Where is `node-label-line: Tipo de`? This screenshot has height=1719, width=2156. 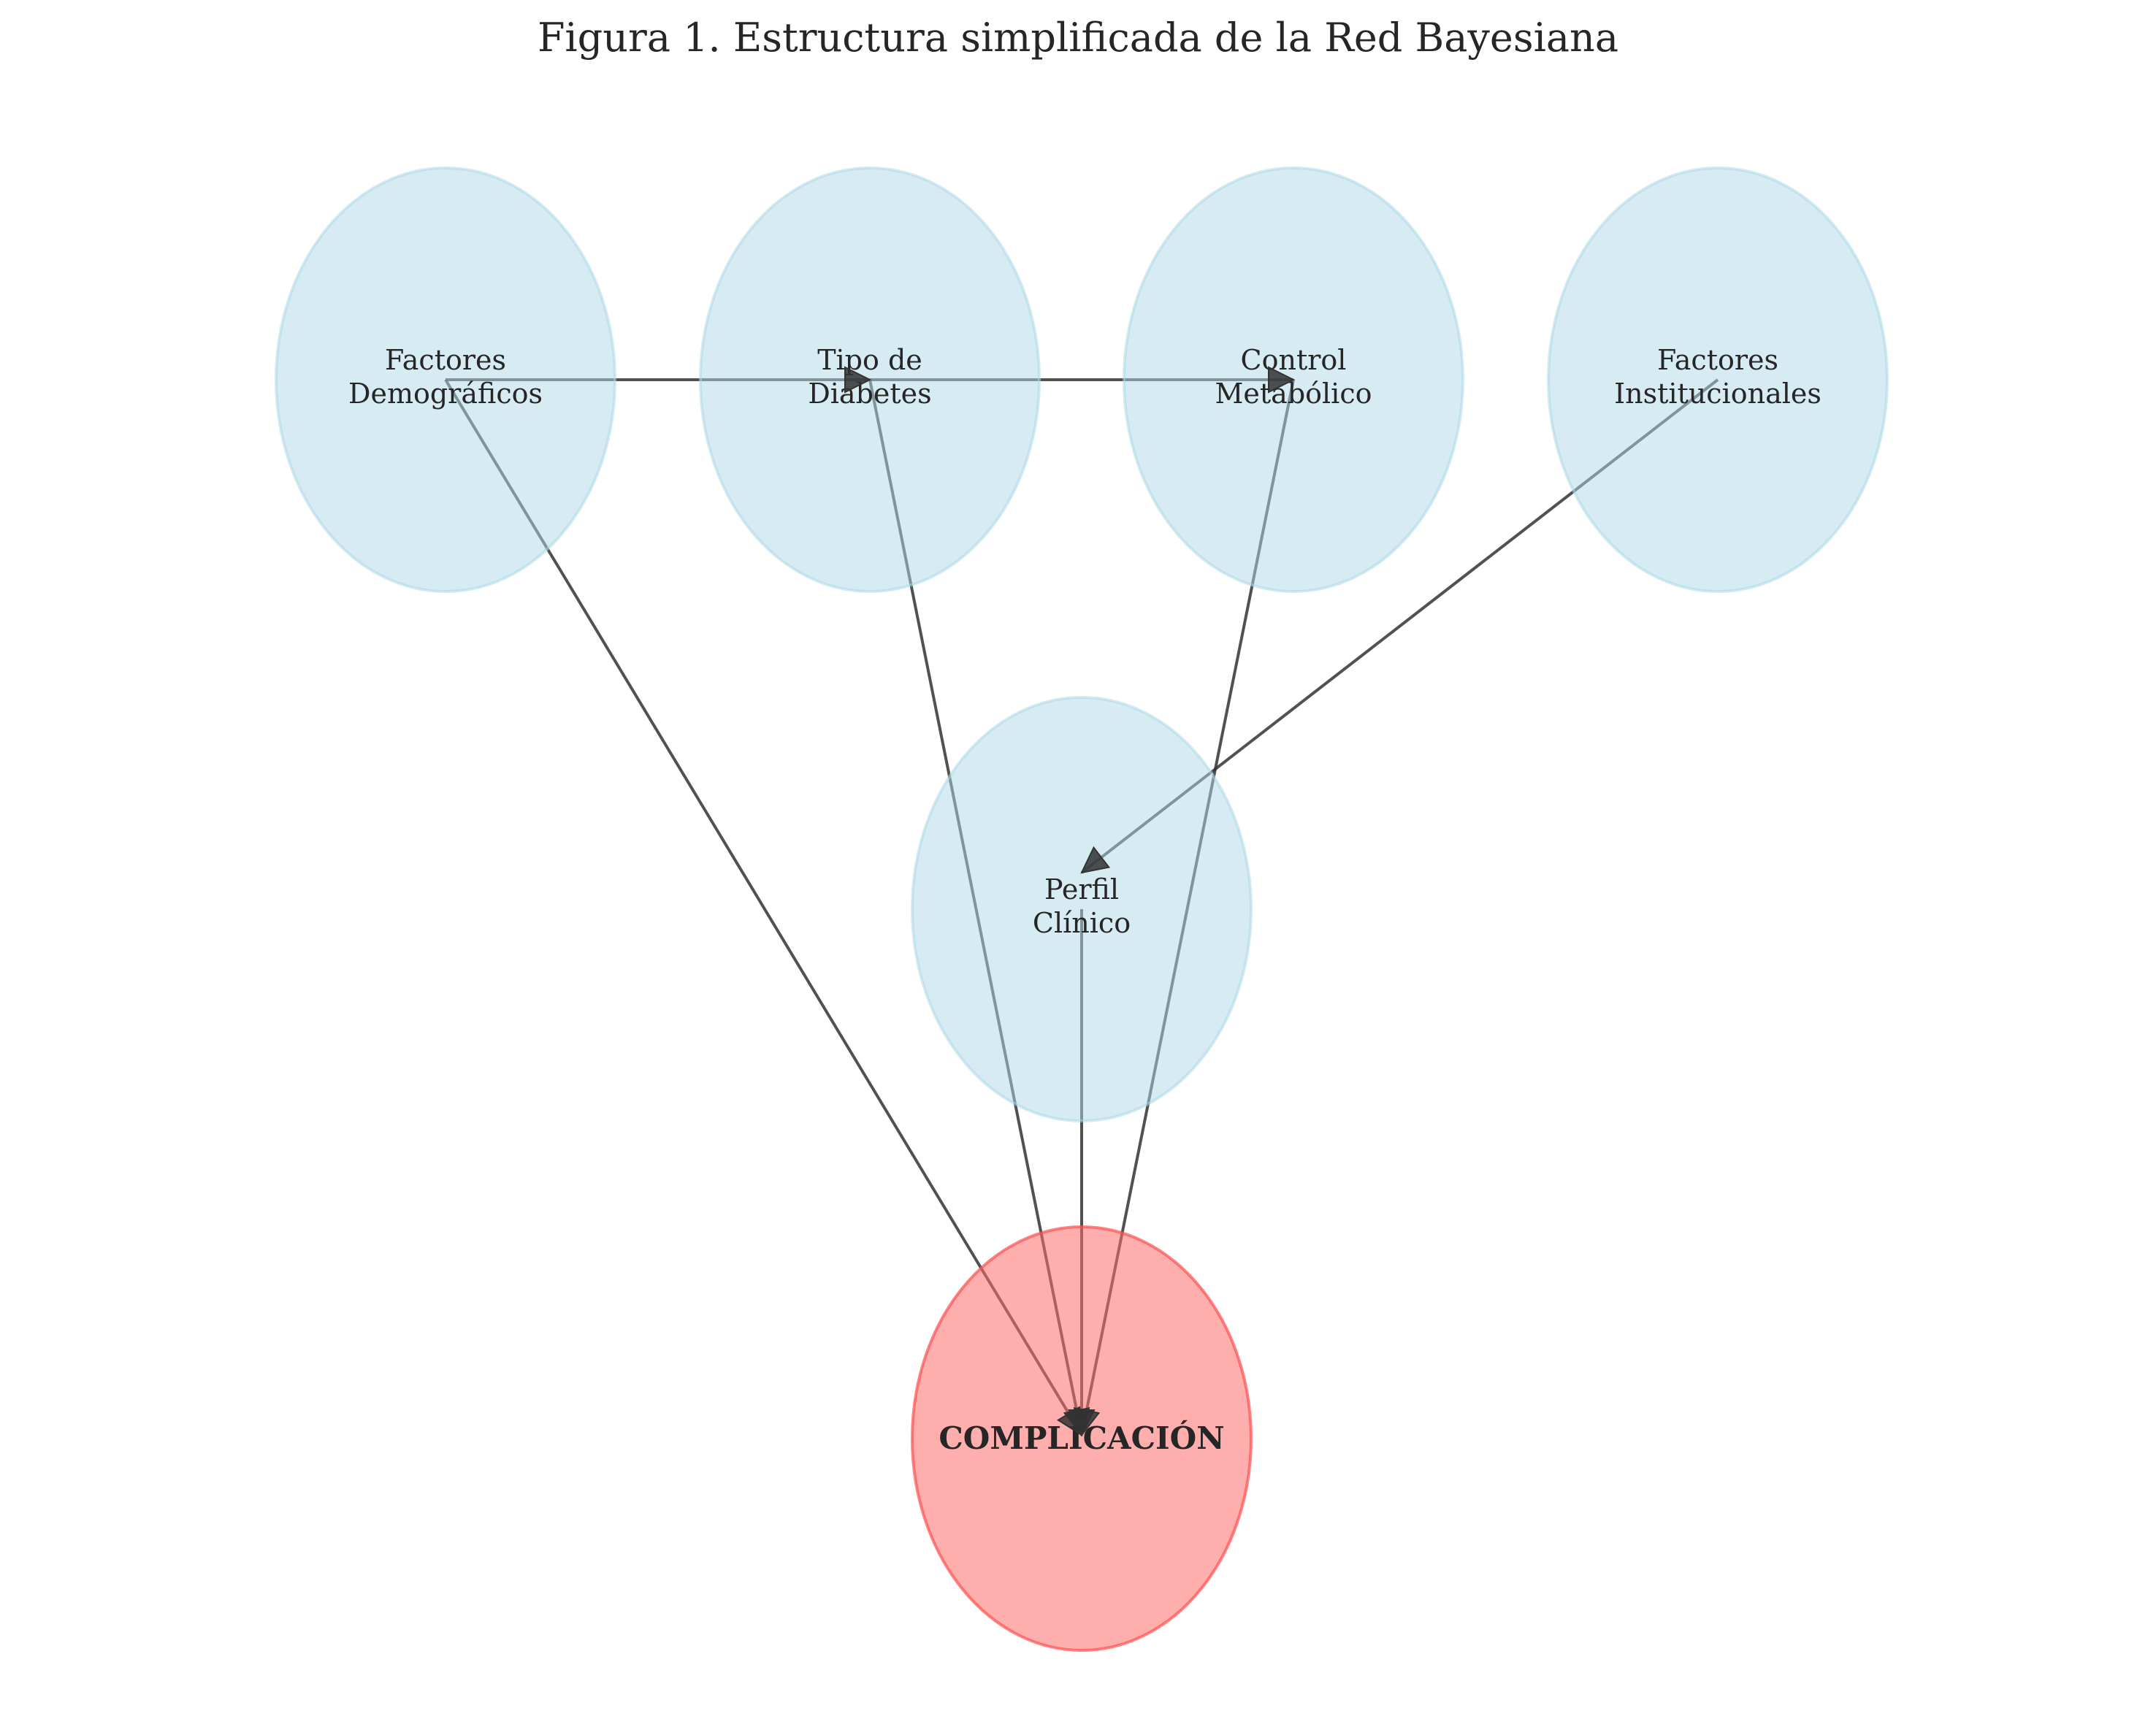
node-label-line: Tipo de is located at coordinates (870, 360).